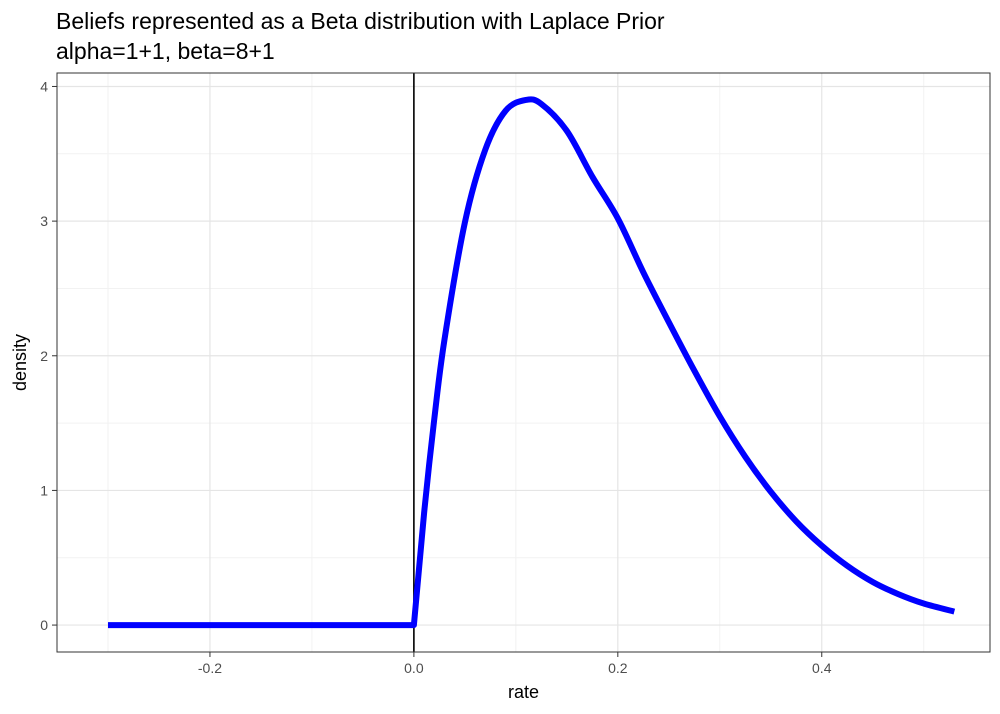 This screenshot has height=714, width=1000. I want to click on x-axis-title: rate, so click(523, 692).